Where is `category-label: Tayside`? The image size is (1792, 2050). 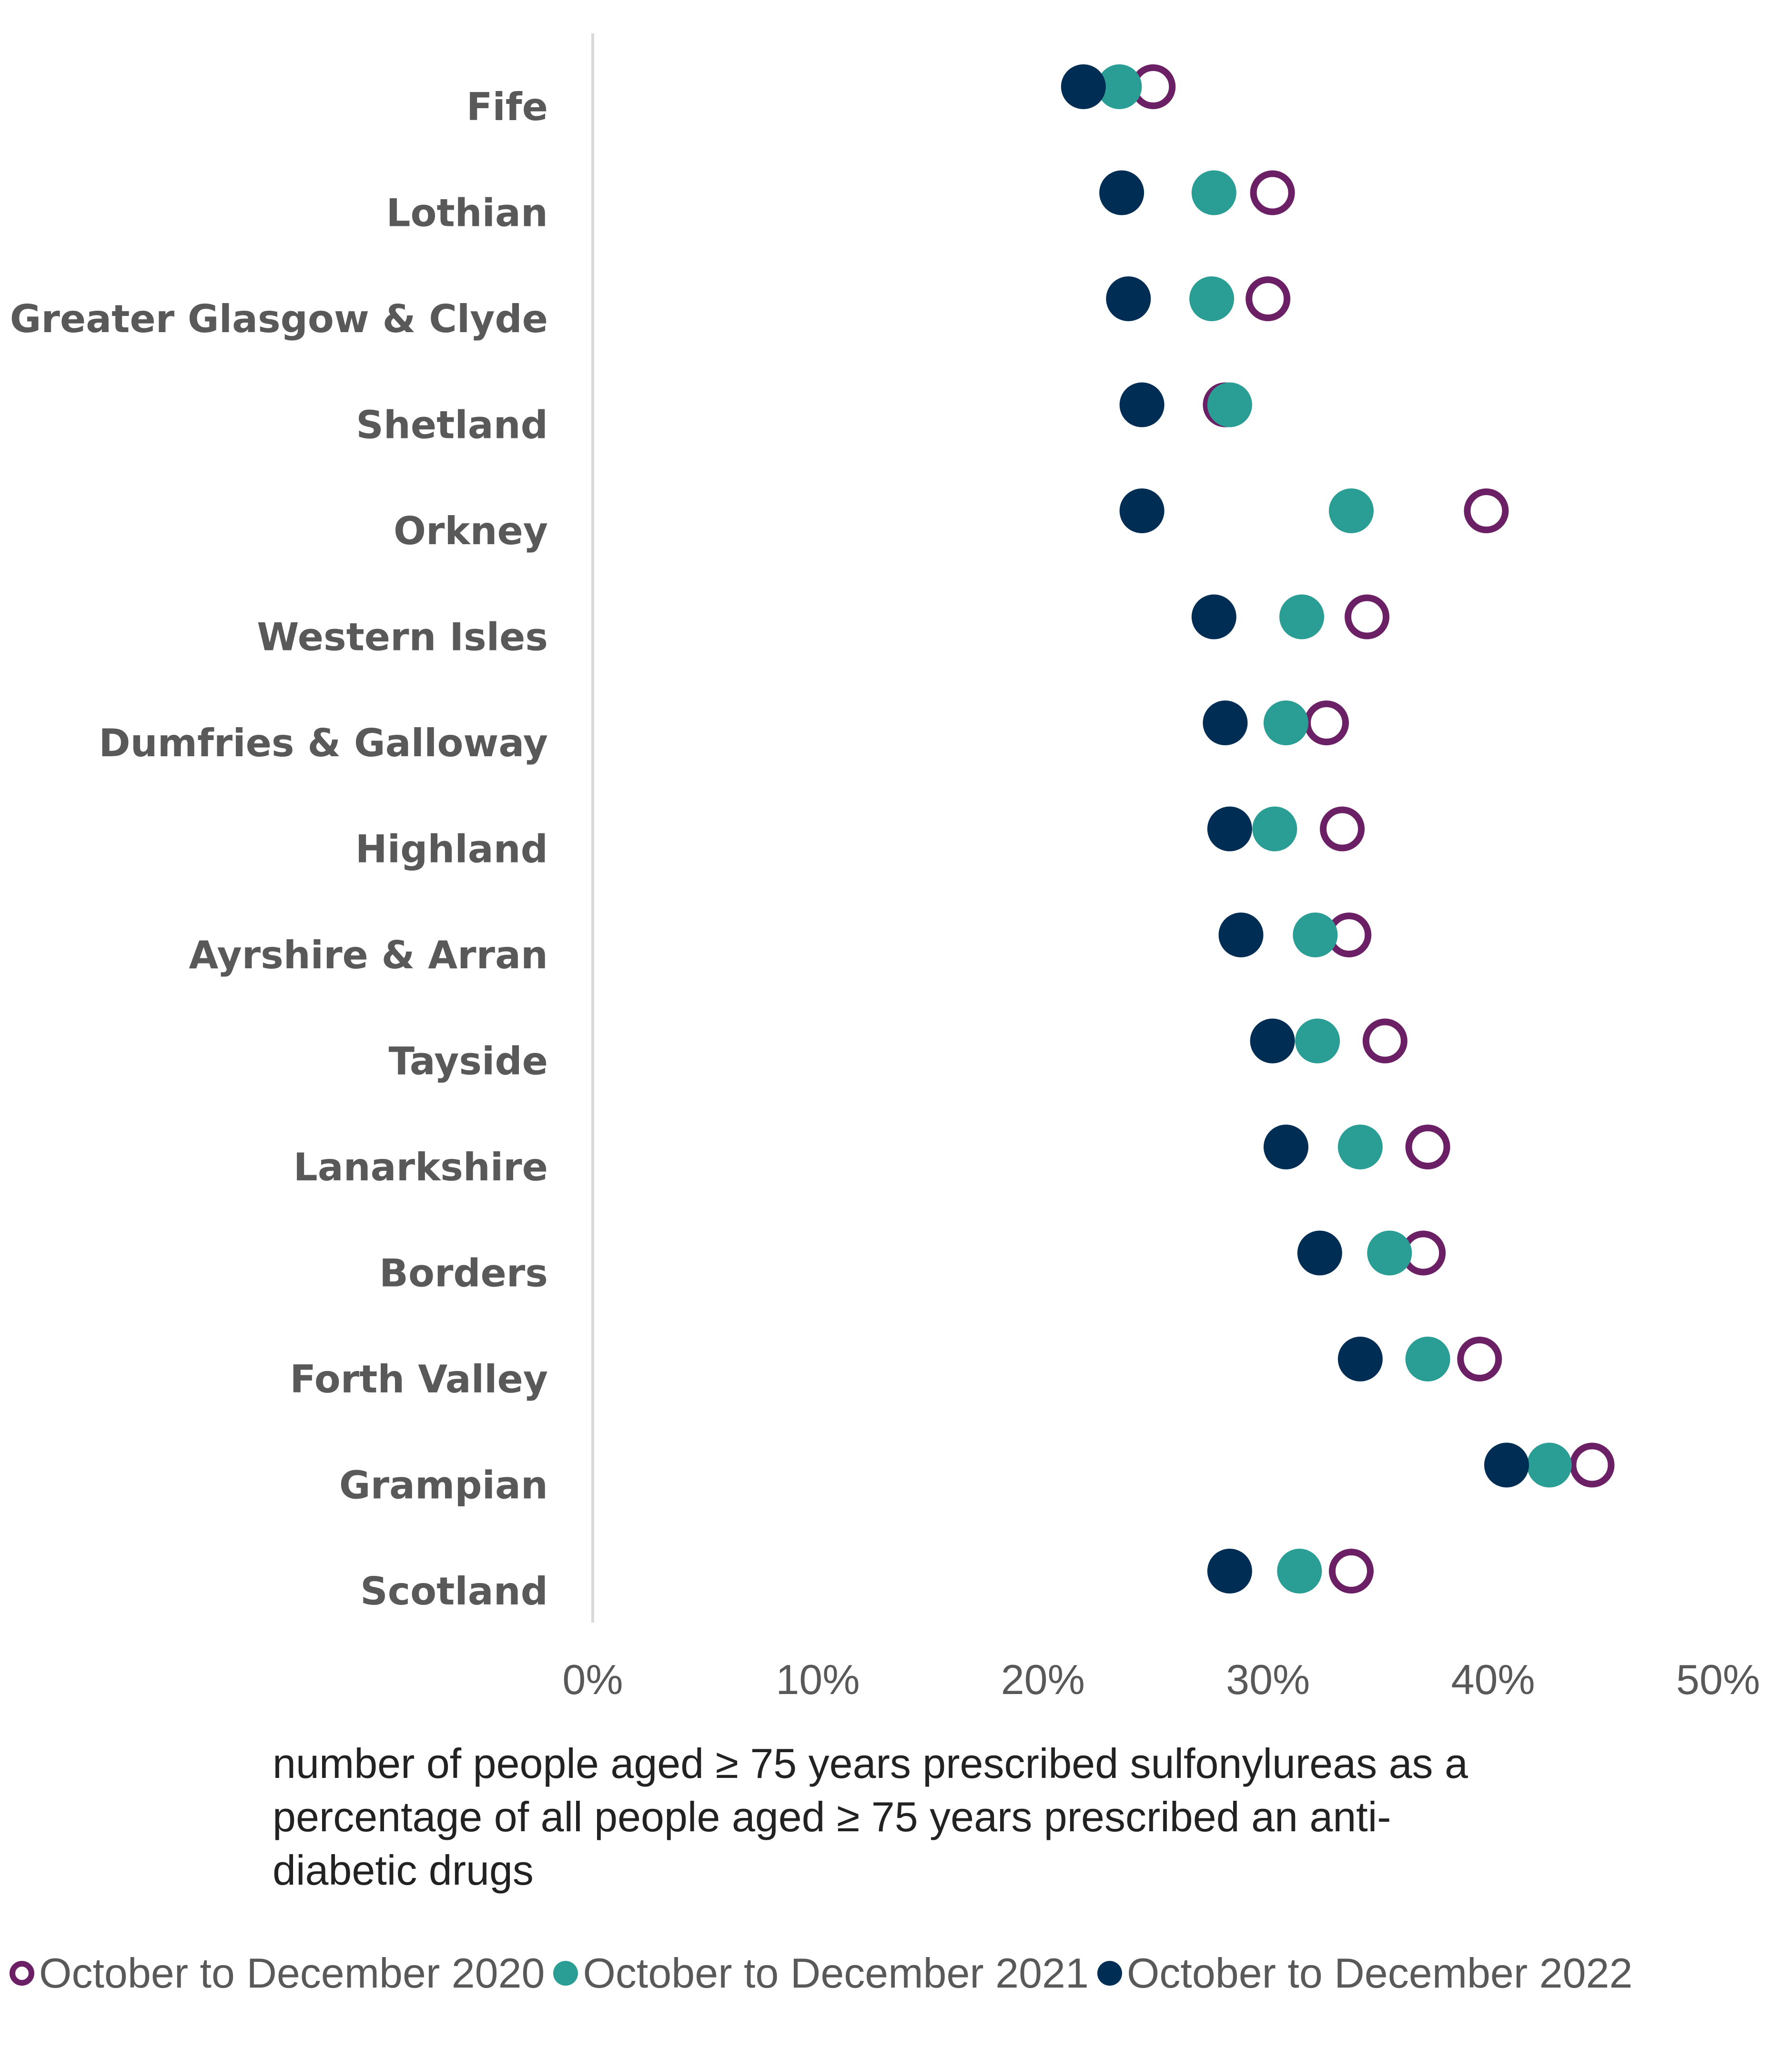 category-label: Tayside is located at coordinates (469, 1061).